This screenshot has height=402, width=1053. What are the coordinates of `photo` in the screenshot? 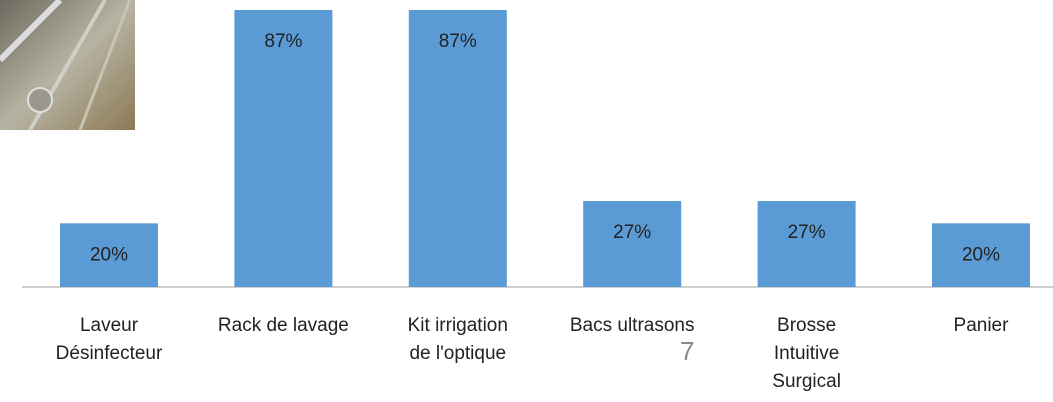 It's located at (67, 65).